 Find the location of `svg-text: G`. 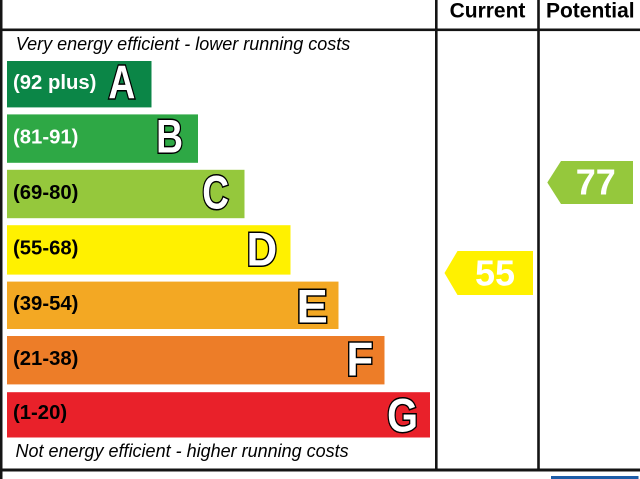

svg-text: G is located at coordinates (402, 415).